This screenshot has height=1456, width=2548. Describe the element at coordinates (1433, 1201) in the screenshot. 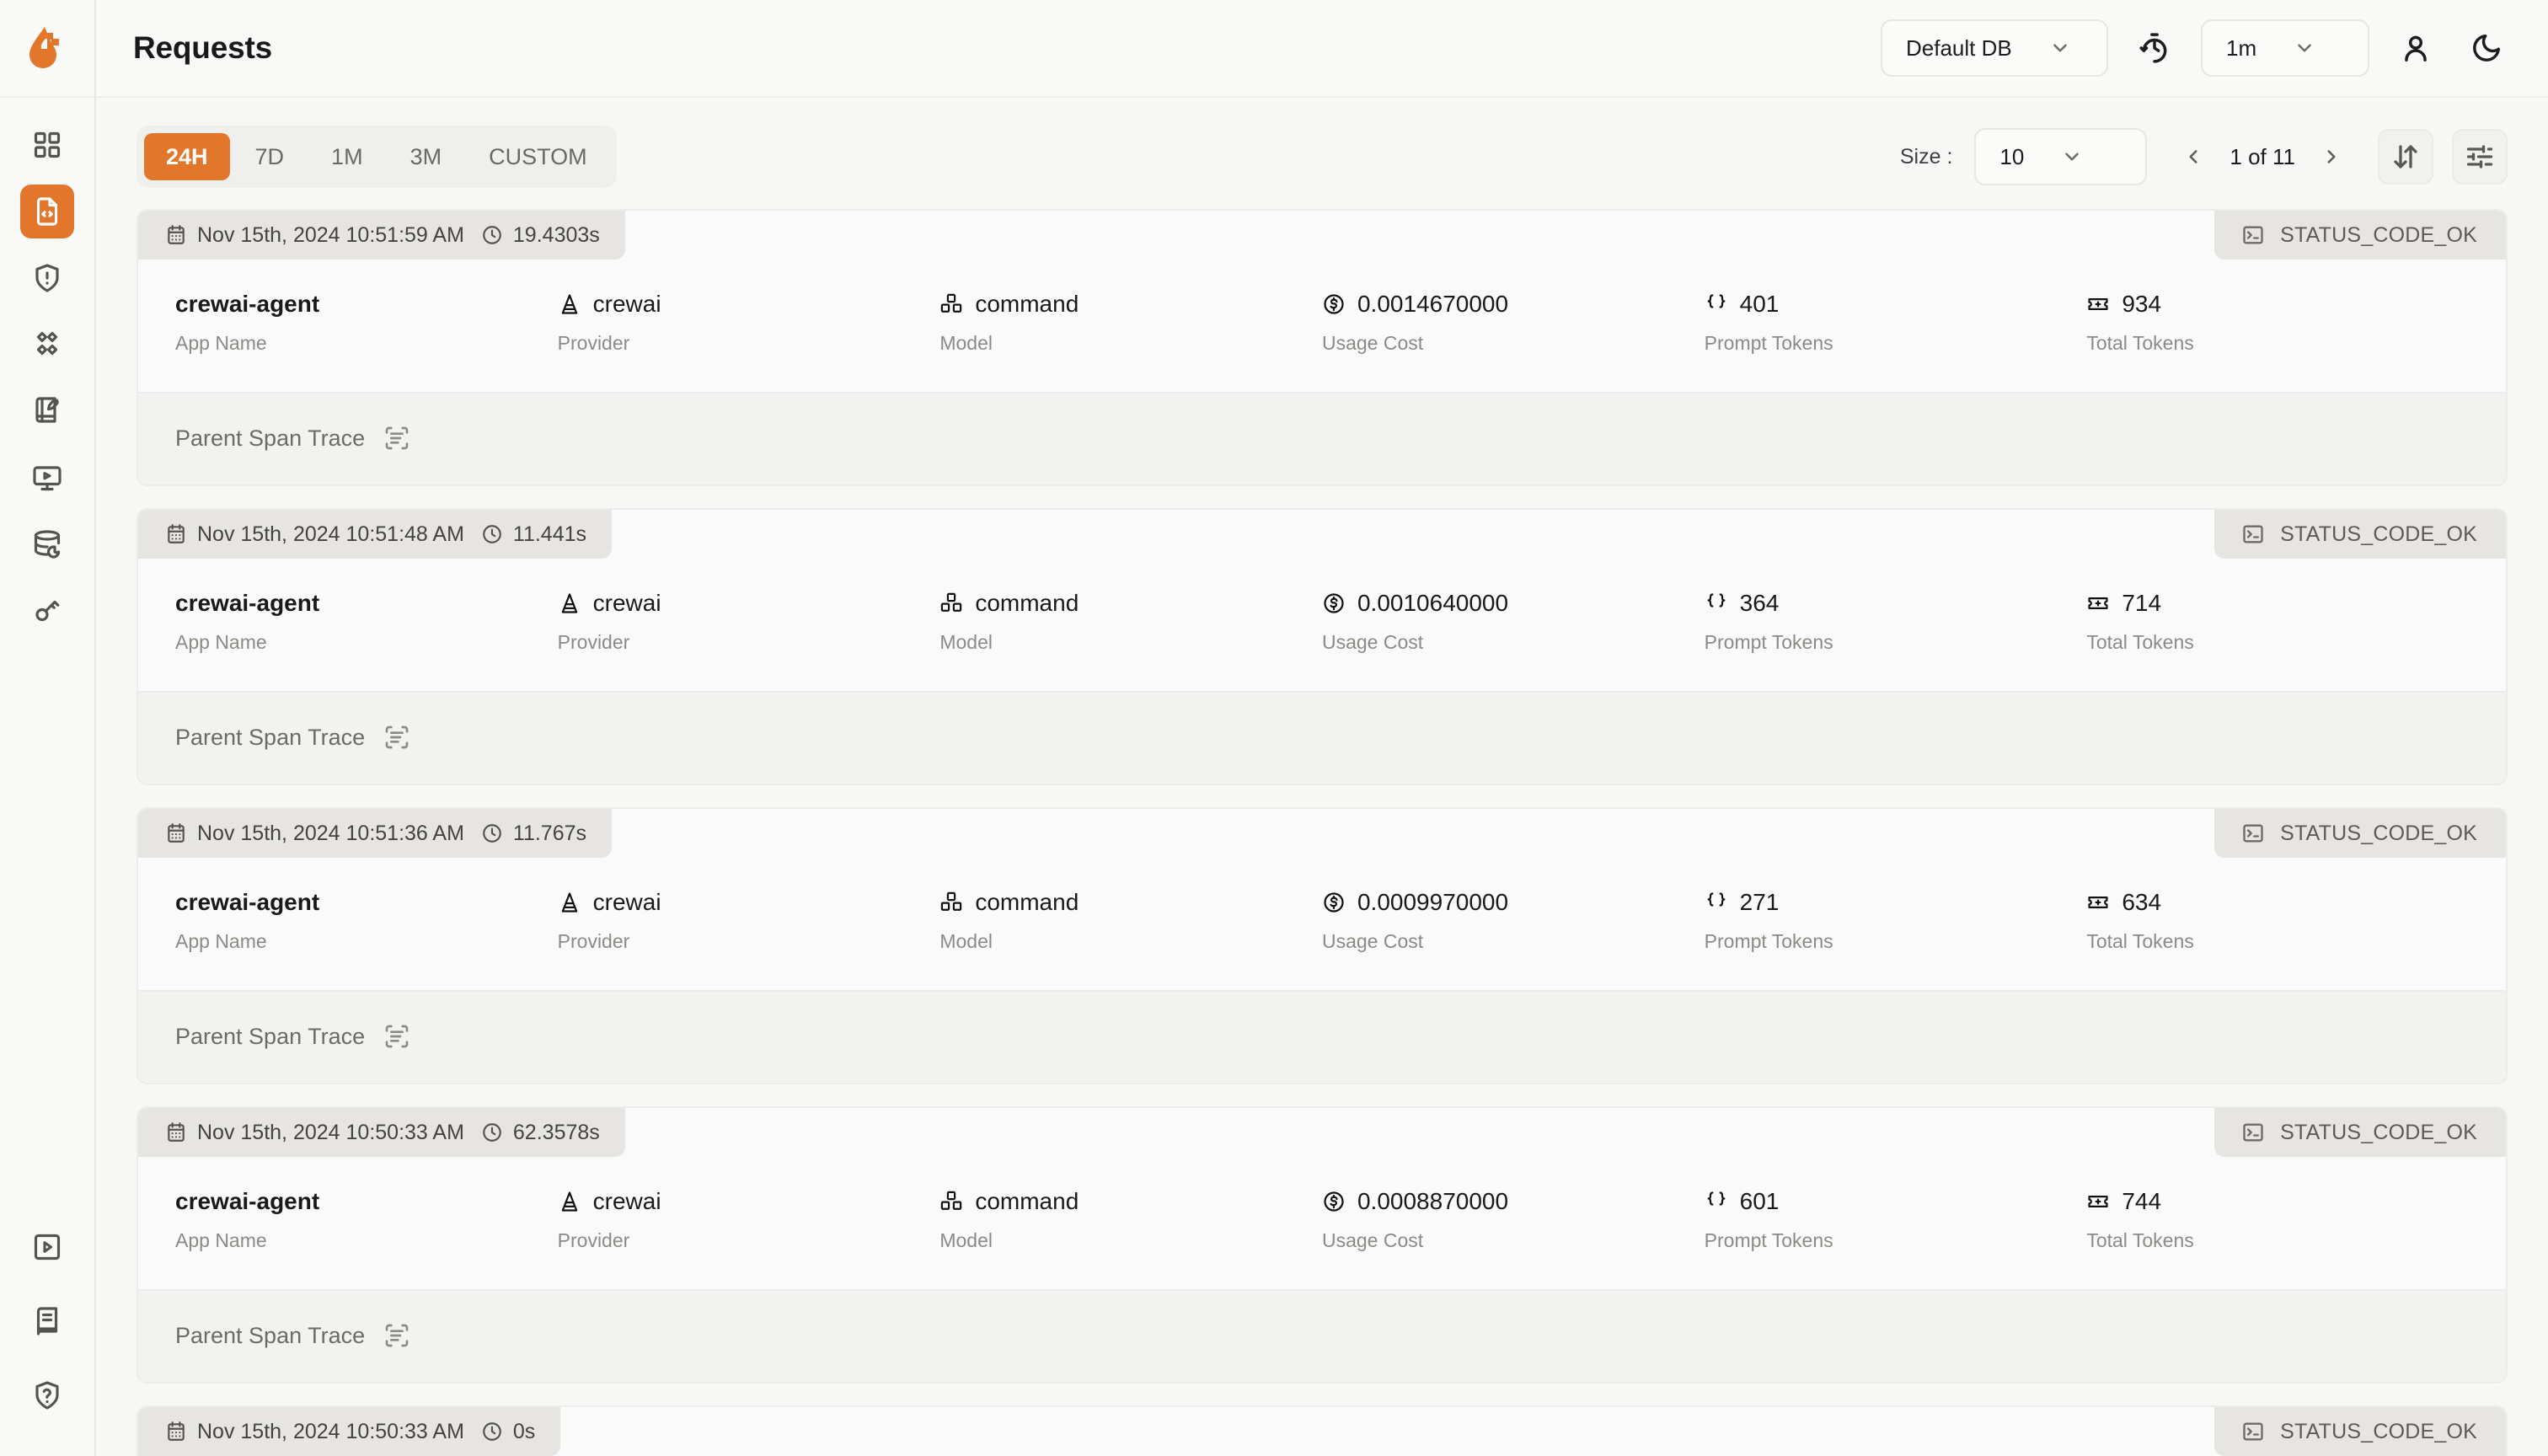

I see `usage-cost-value: 0.0008870000` at that location.